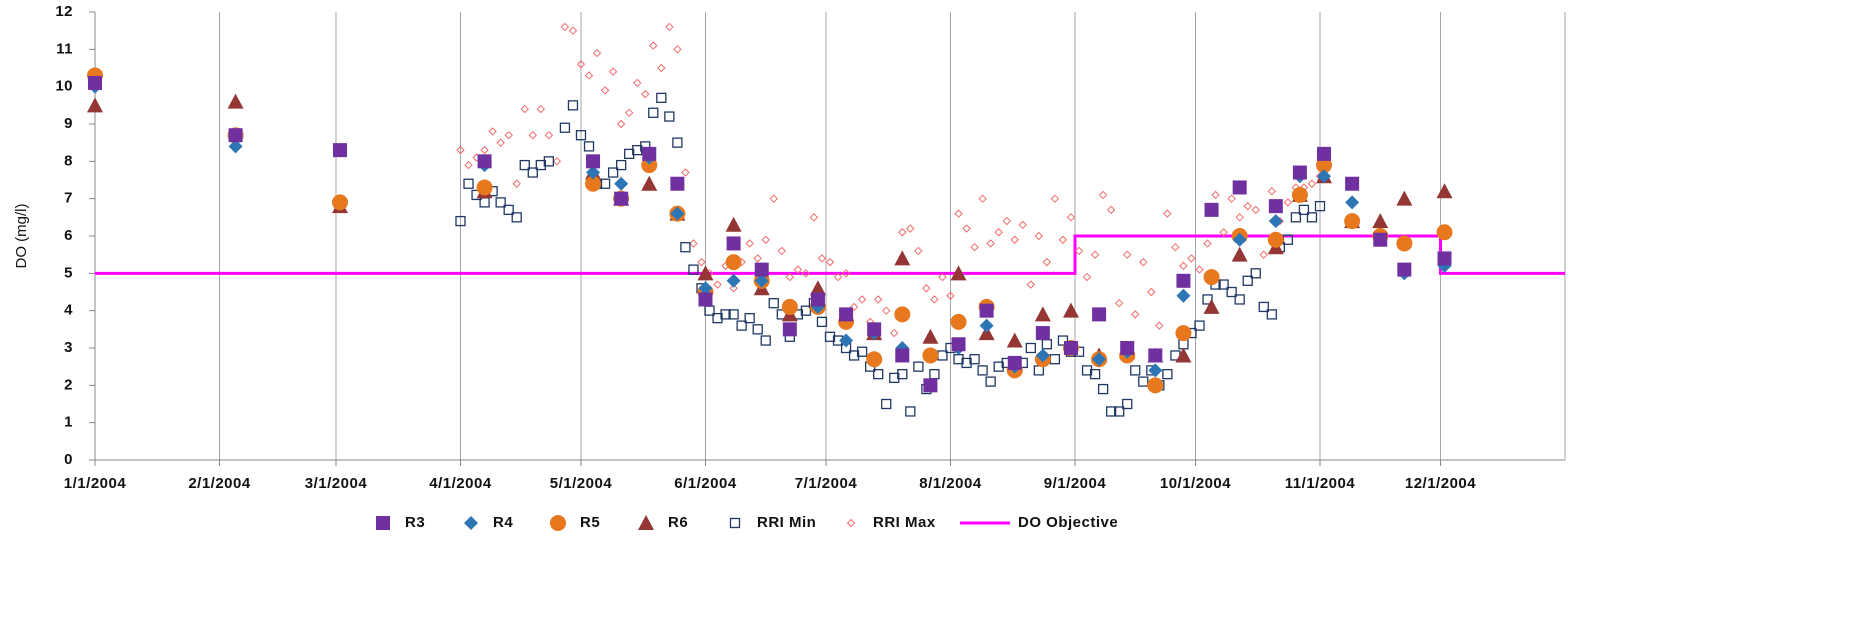 Image resolution: width=1860 pixels, height=637 pixels. I want to click on y-tick-label: 5, so click(68, 272).